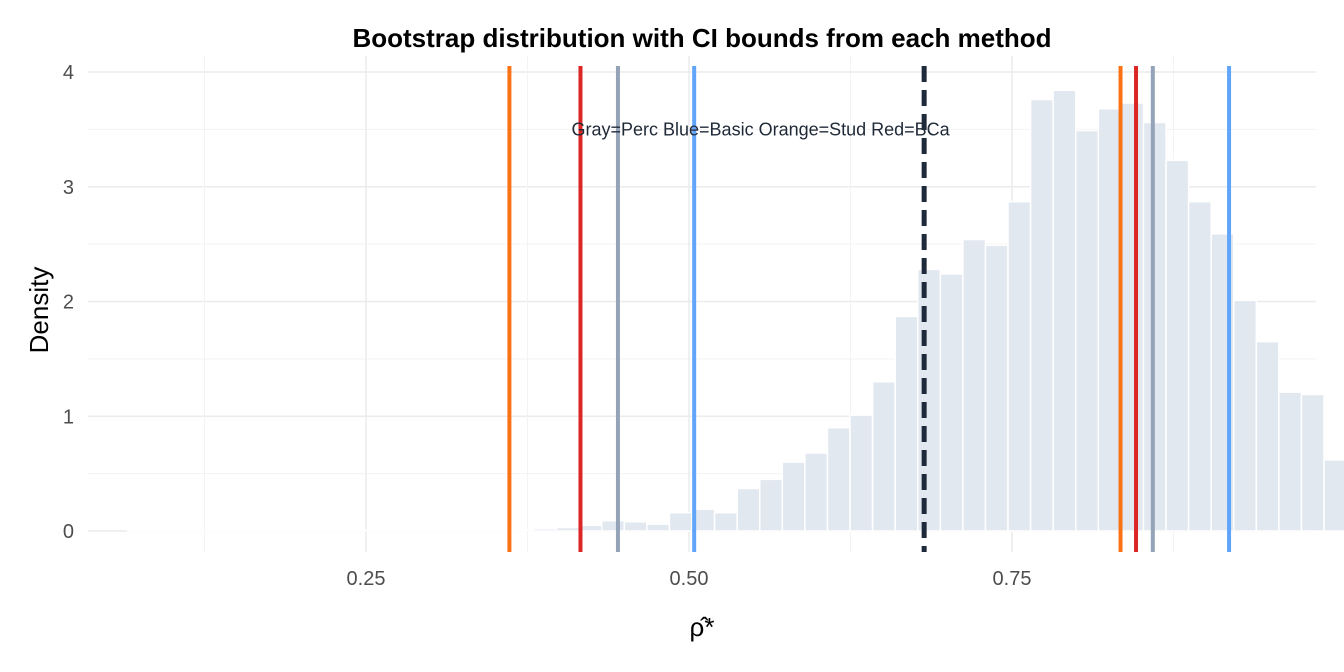  Describe the element at coordinates (39, 310) in the screenshot. I see `y-axis-title: Density` at that location.